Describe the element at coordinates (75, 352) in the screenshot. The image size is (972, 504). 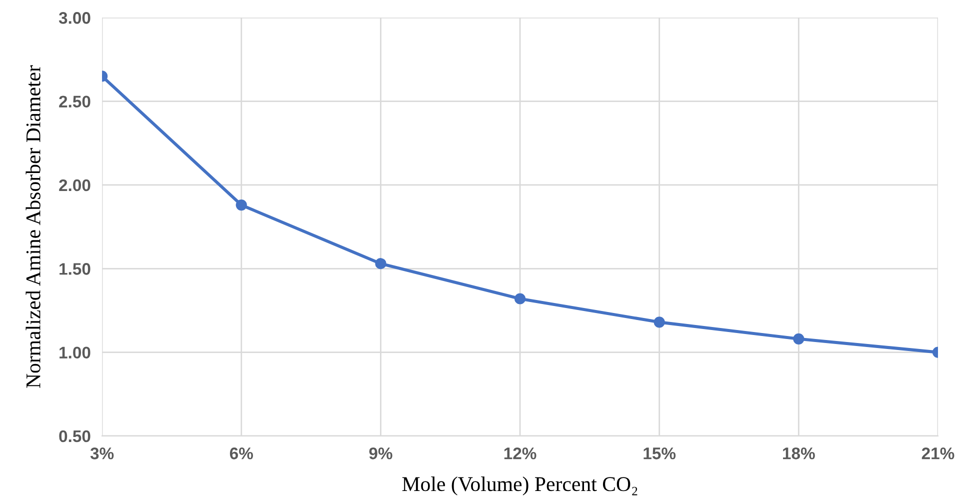
I see `y-tick-label: 1.00` at that location.